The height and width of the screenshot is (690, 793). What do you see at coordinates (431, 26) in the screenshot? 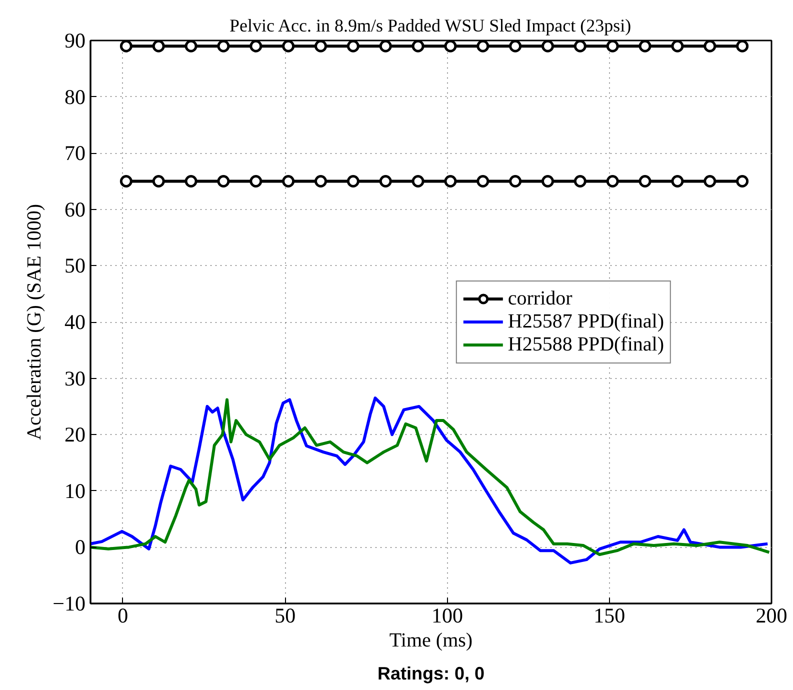
I see `chart-title: Pelvic Acc. in 8.9m/s Padded WSU Sled Impact (23psi)` at bounding box center [431, 26].